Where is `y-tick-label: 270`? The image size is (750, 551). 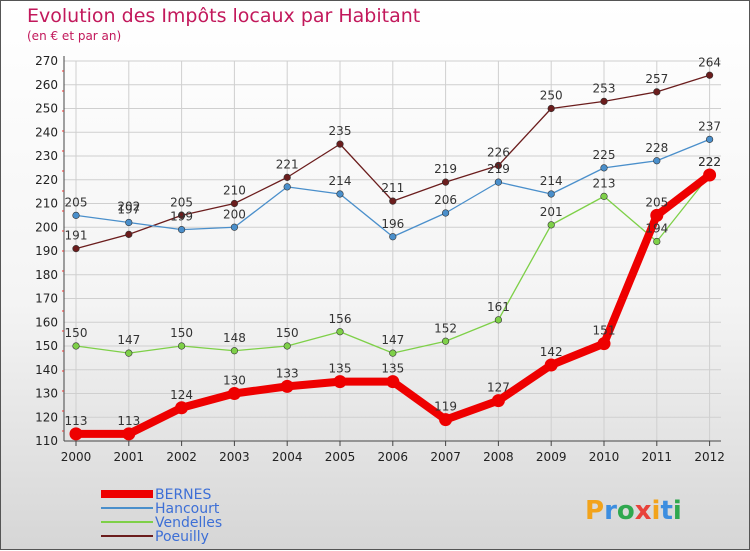 y-tick-label: 270 is located at coordinates (46, 61).